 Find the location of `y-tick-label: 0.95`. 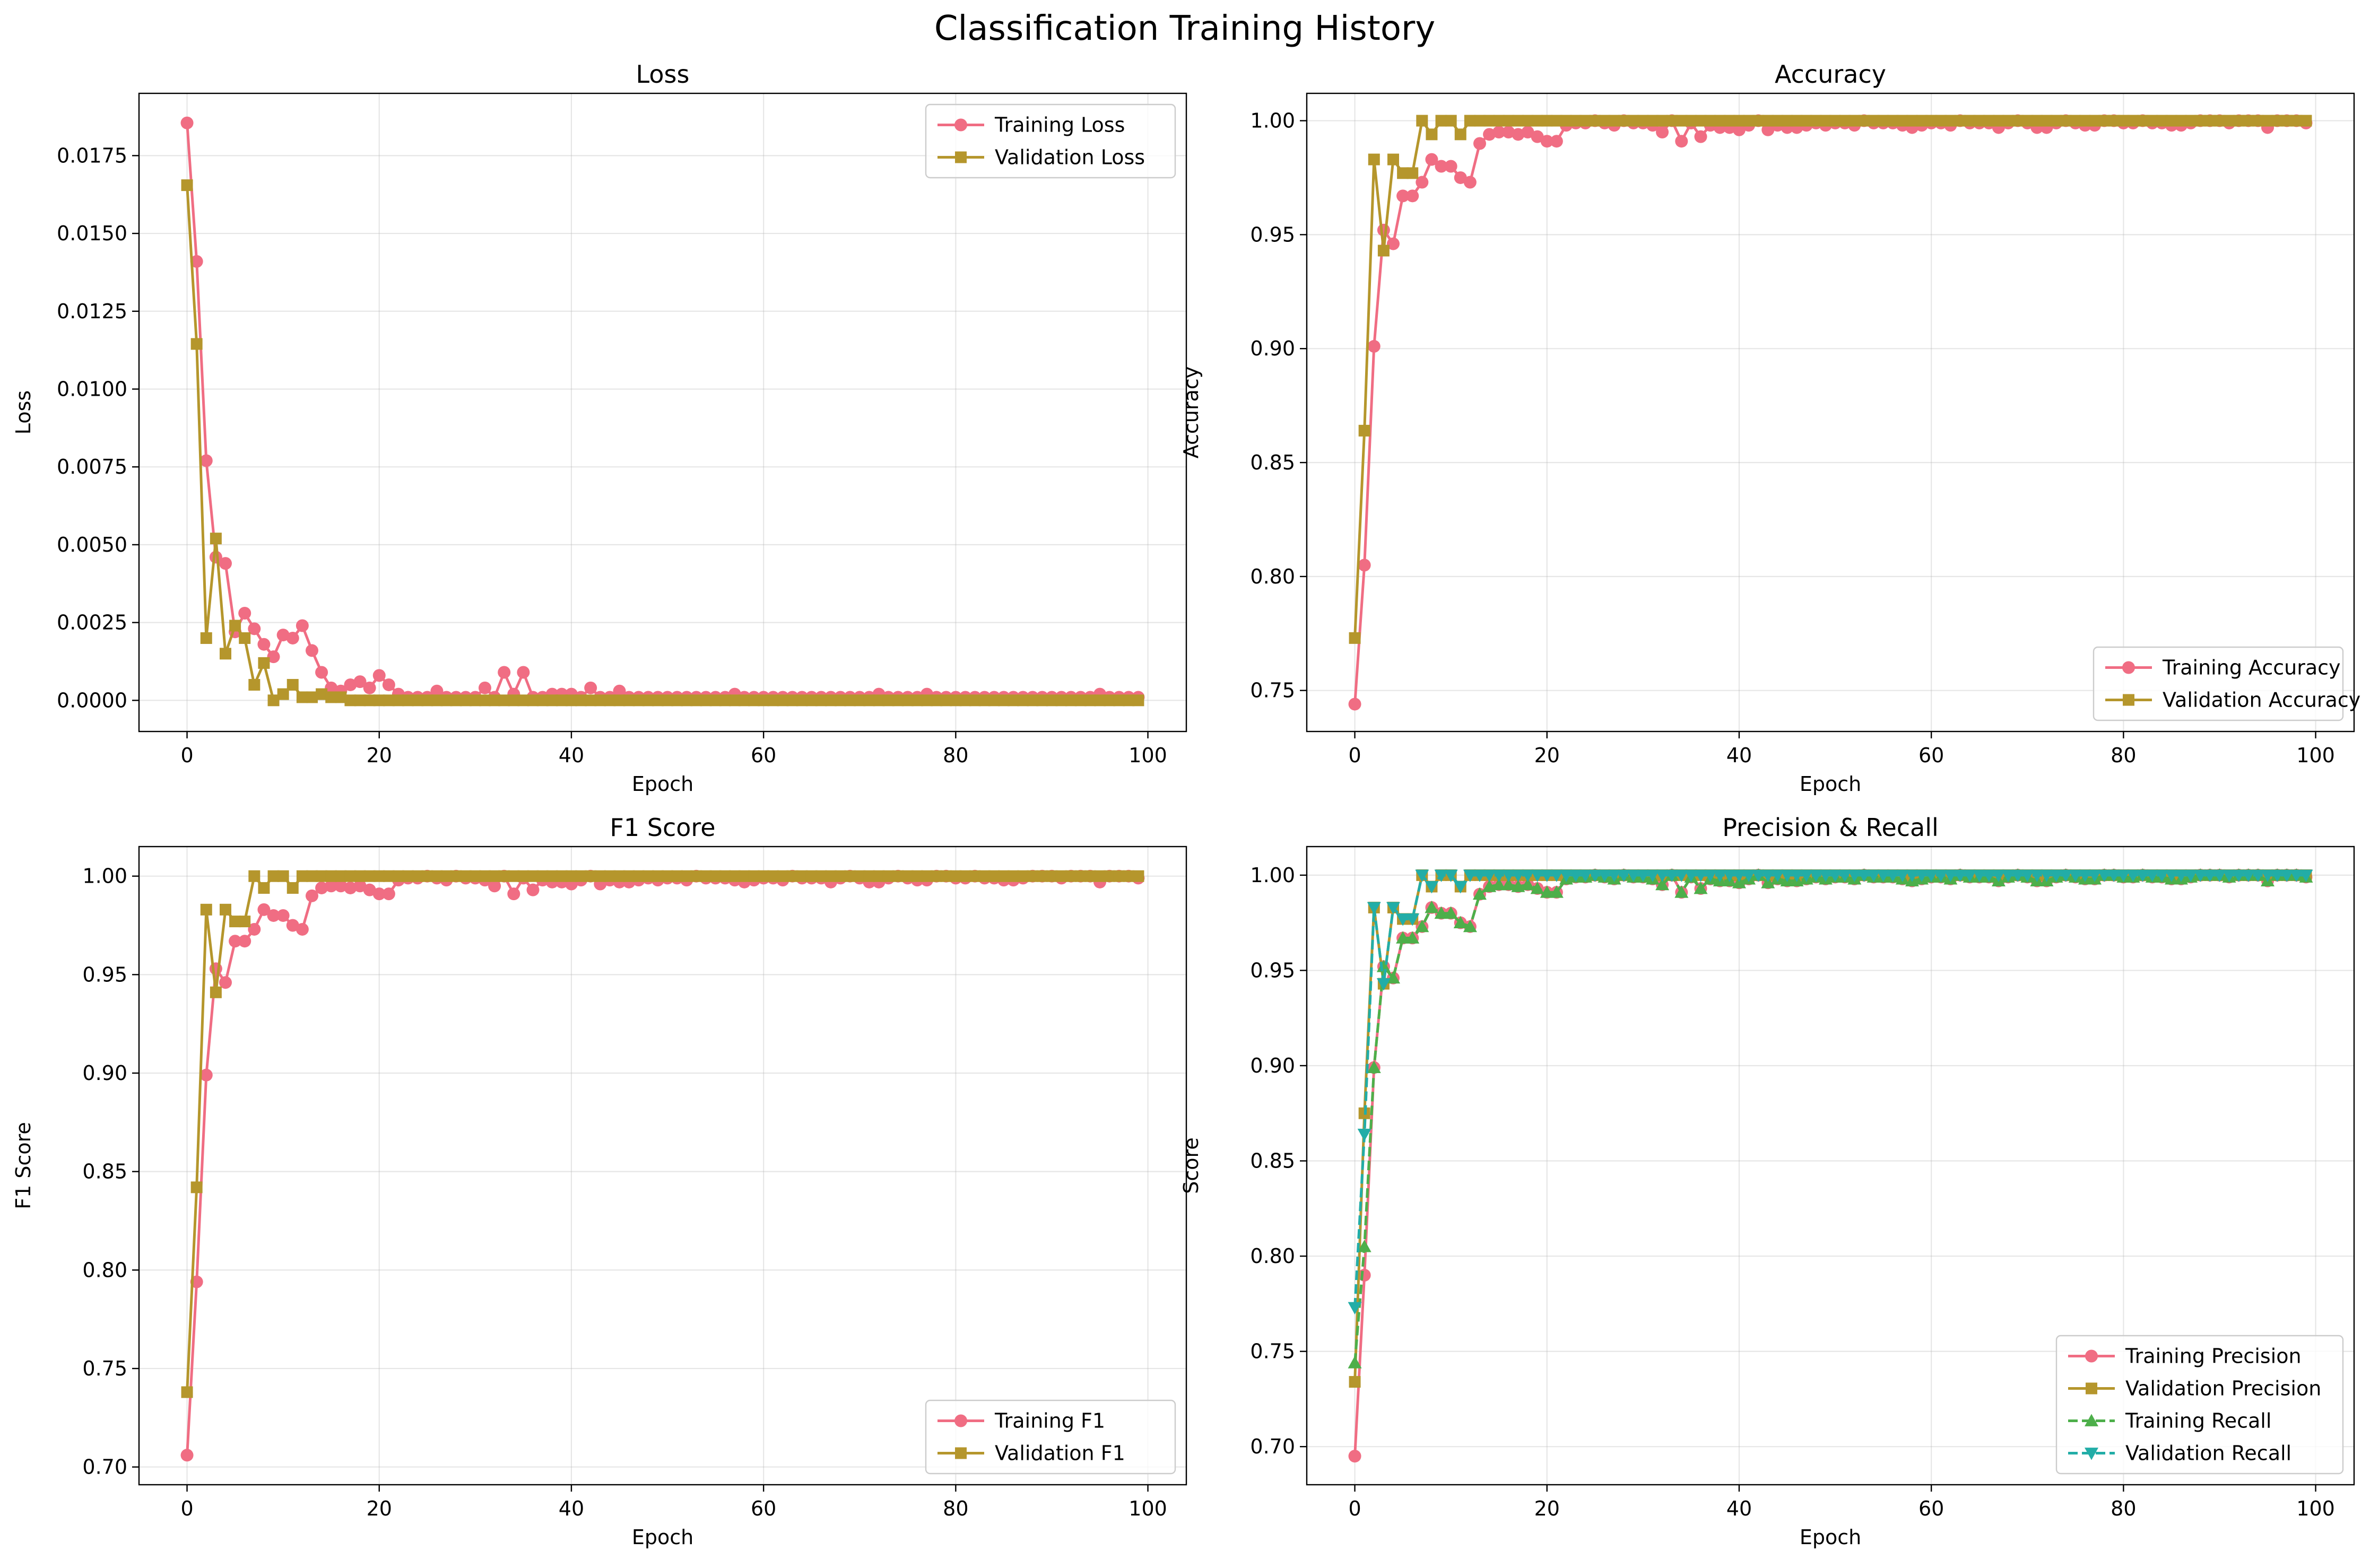

y-tick-label: 0.95 is located at coordinates (1273, 234).